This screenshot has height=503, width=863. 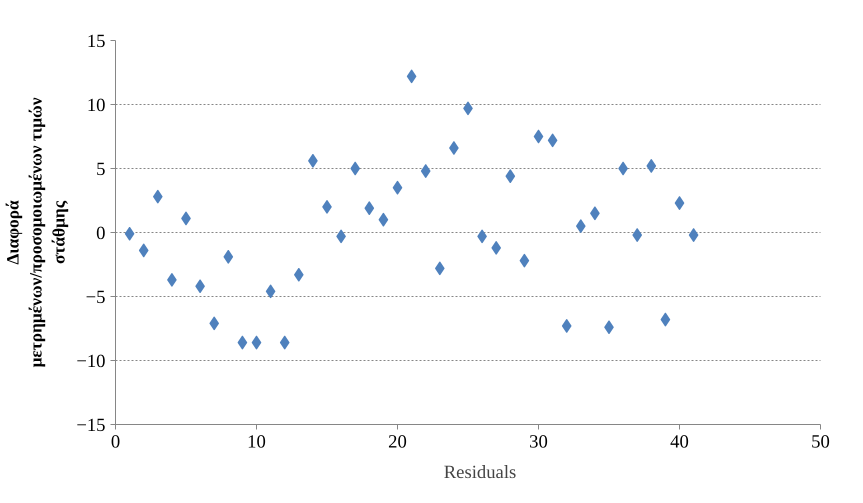 What do you see at coordinates (91, 361) in the screenshot?
I see `y-tick-label: −10` at bounding box center [91, 361].